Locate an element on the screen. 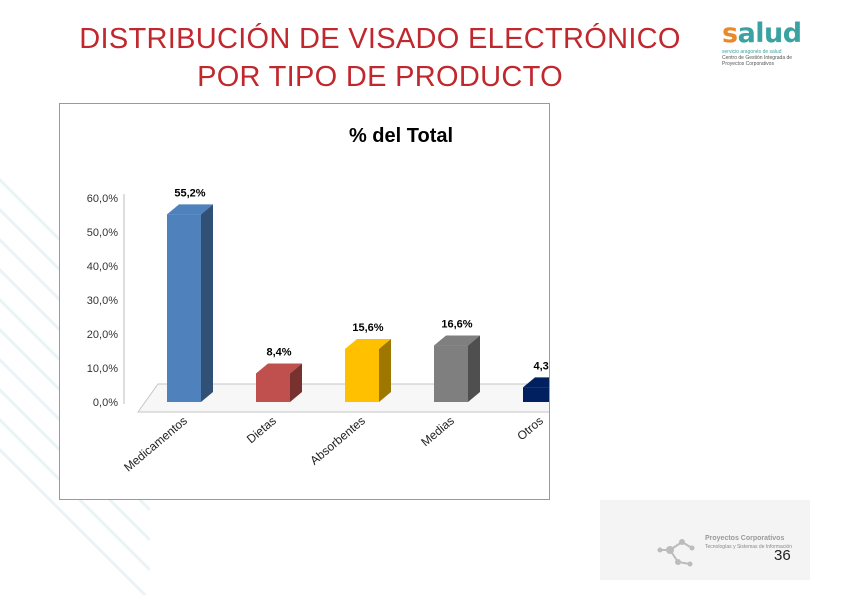 The width and height of the screenshot is (842, 595). footer-brand-sub: Tecnologías y Sistemas de Información is located at coordinates (748, 547).